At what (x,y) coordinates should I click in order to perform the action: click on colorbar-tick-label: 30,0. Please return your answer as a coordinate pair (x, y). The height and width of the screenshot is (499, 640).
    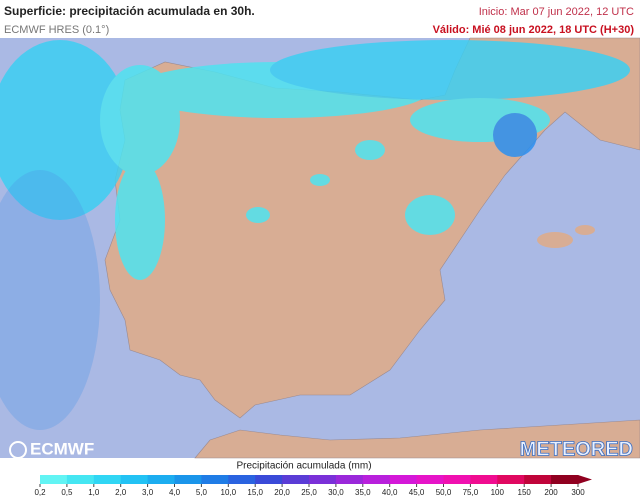
    Looking at the image, I should click on (336, 492).